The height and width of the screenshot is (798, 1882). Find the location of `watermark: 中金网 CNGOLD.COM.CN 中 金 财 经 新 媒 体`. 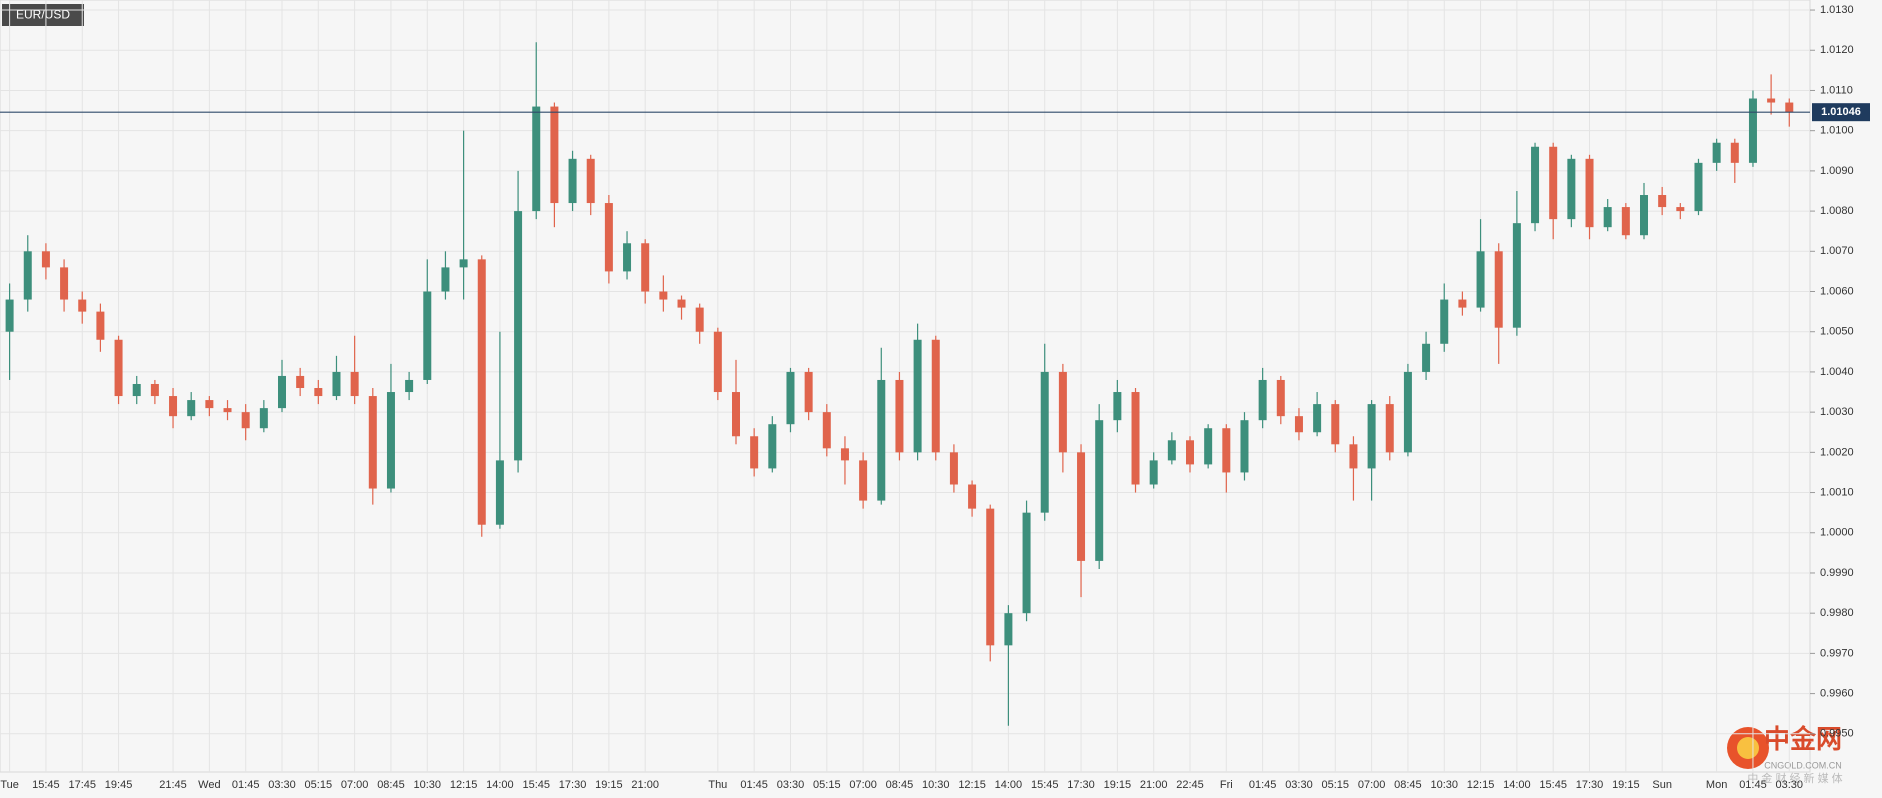

watermark: 中金网 CNGOLD.COM.CN 中 金 财 经 新 媒 体 is located at coordinates (1785, 754).